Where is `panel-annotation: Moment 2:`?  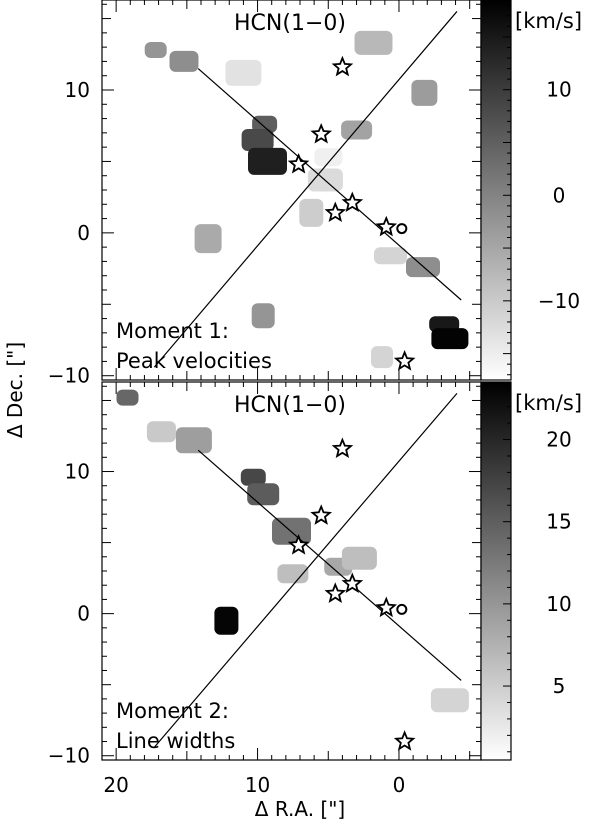 panel-annotation: Moment 2: is located at coordinates (172, 711).